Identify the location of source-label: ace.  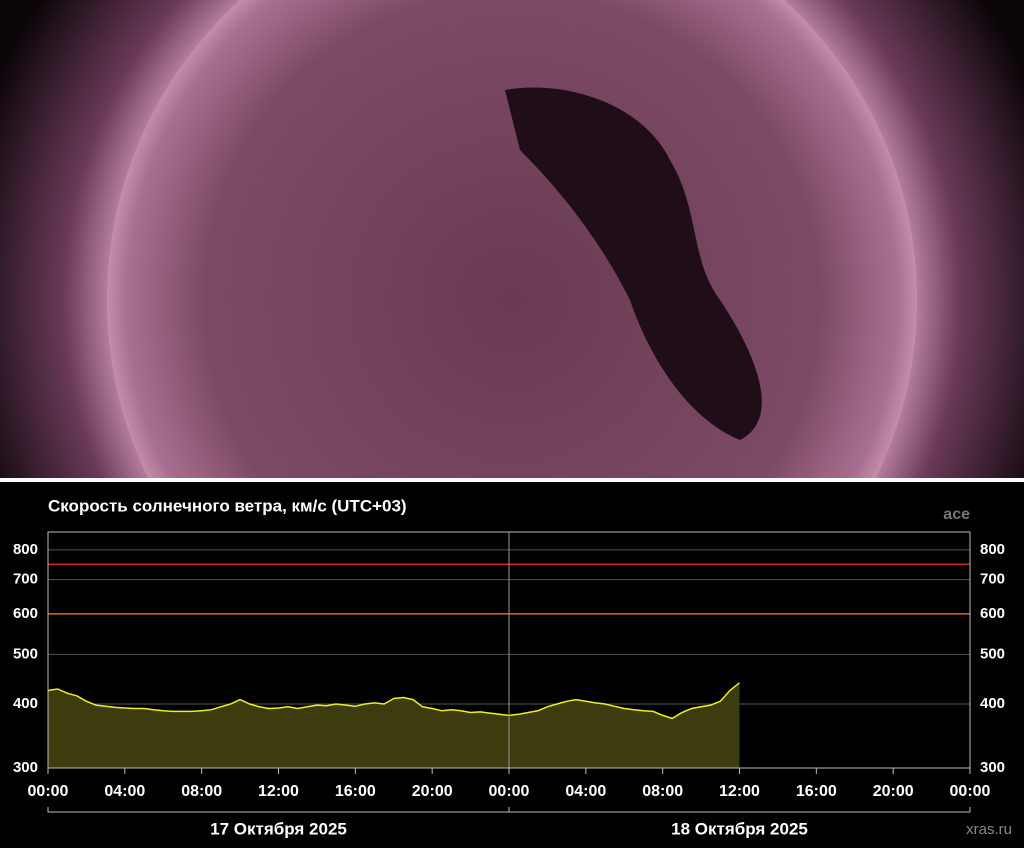
(956, 514).